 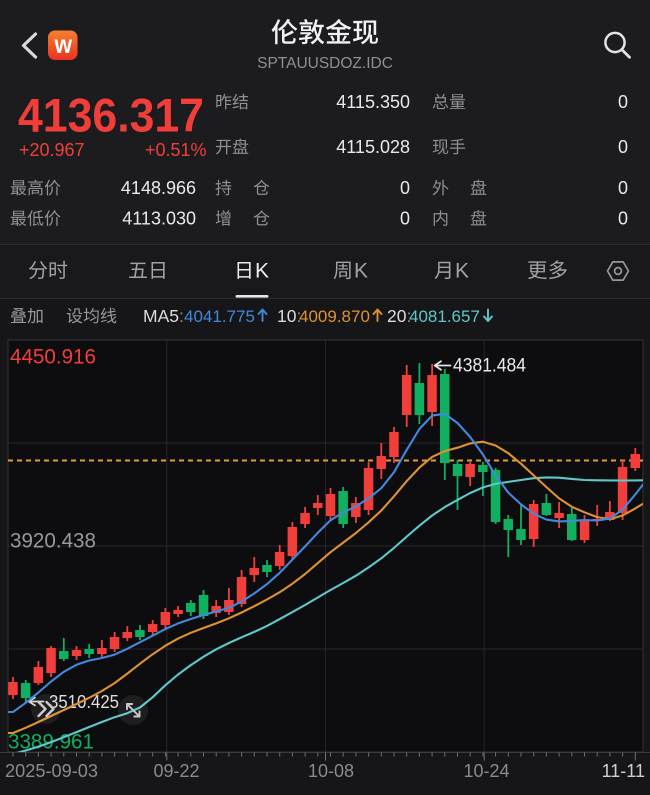 What do you see at coordinates (331, 771) in the screenshot?
I see `svg-text: 10-08` at bounding box center [331, 771].